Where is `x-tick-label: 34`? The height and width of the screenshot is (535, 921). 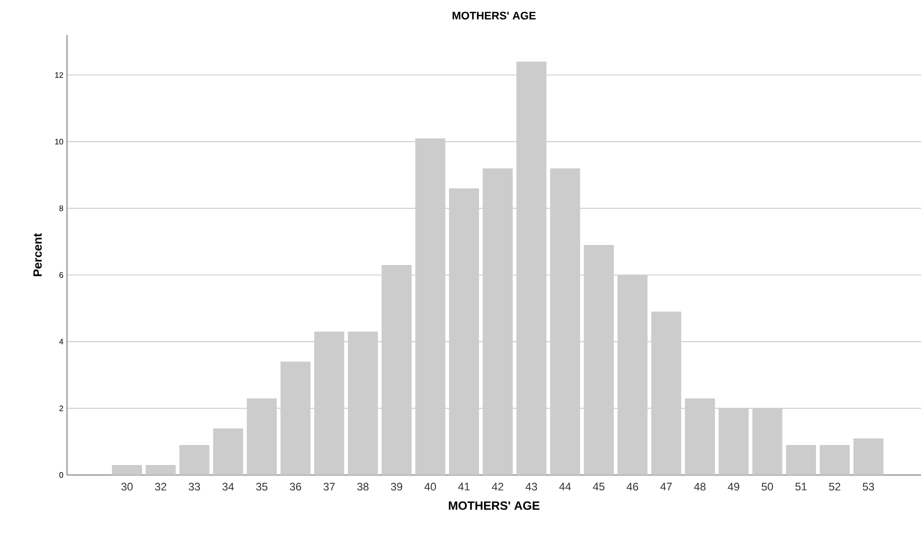
x-tick-label: 34 is located at coordinates (228, 486).